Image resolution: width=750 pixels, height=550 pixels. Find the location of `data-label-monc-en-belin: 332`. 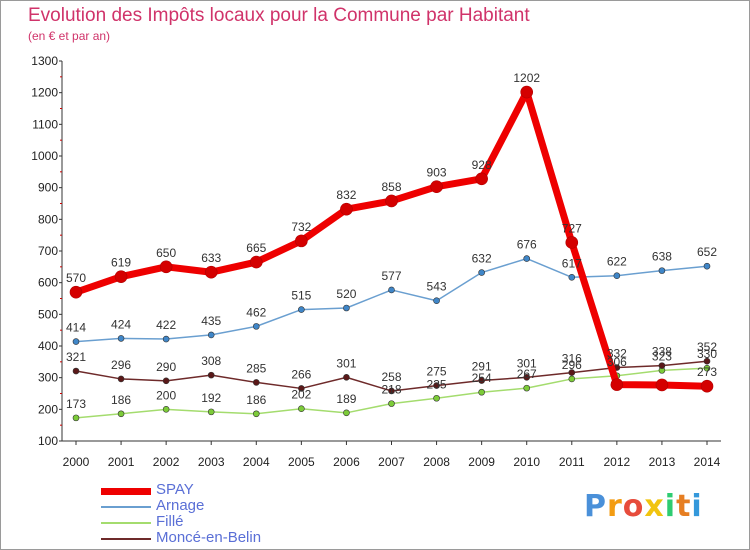

data-label-monc-en-belin: 332 is located at coordinates (617, 354).